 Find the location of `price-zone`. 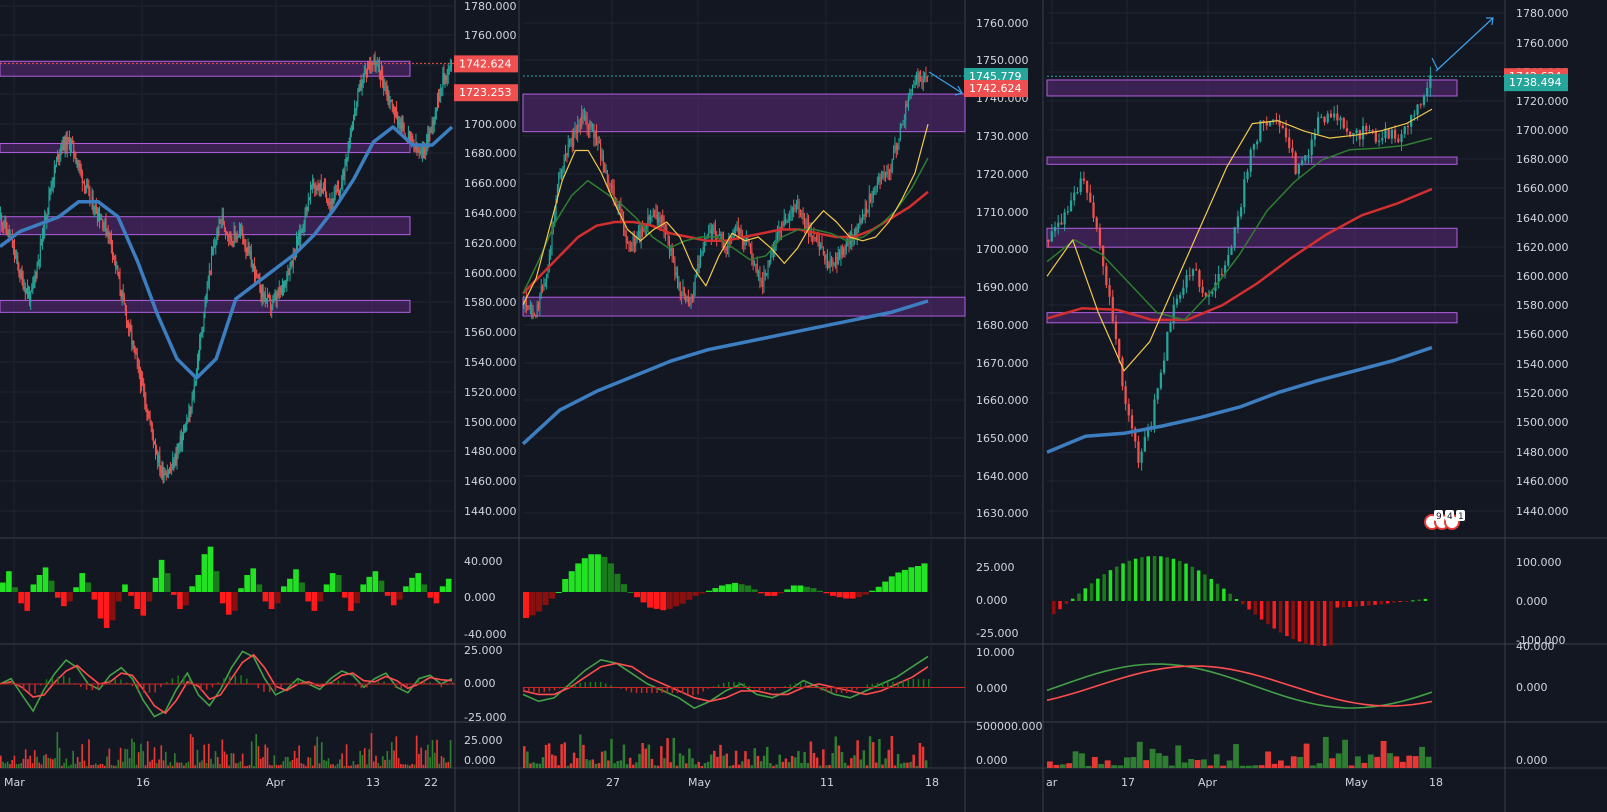

price-zone is located at coordinates (205, 226).